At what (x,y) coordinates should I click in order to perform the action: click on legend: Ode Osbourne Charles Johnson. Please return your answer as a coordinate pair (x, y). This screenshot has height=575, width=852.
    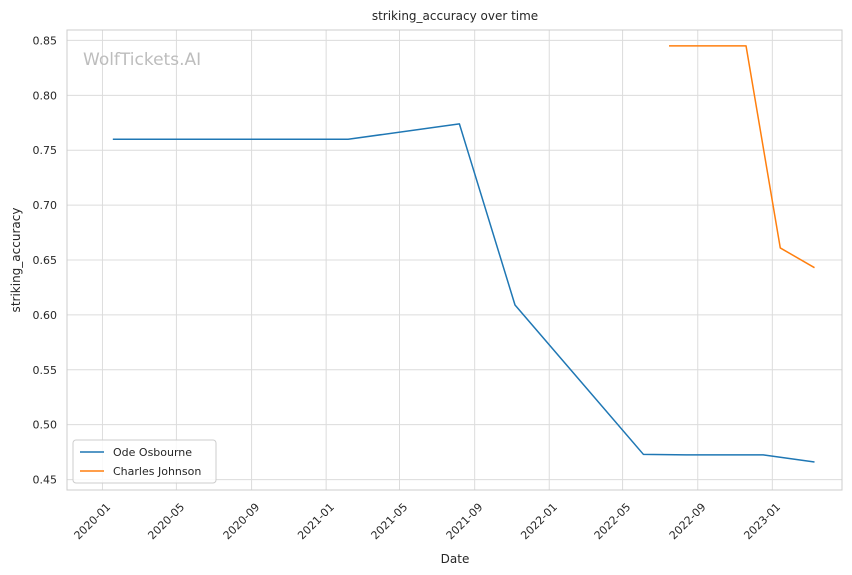
    Looking at the image, I should click on (144, 461).